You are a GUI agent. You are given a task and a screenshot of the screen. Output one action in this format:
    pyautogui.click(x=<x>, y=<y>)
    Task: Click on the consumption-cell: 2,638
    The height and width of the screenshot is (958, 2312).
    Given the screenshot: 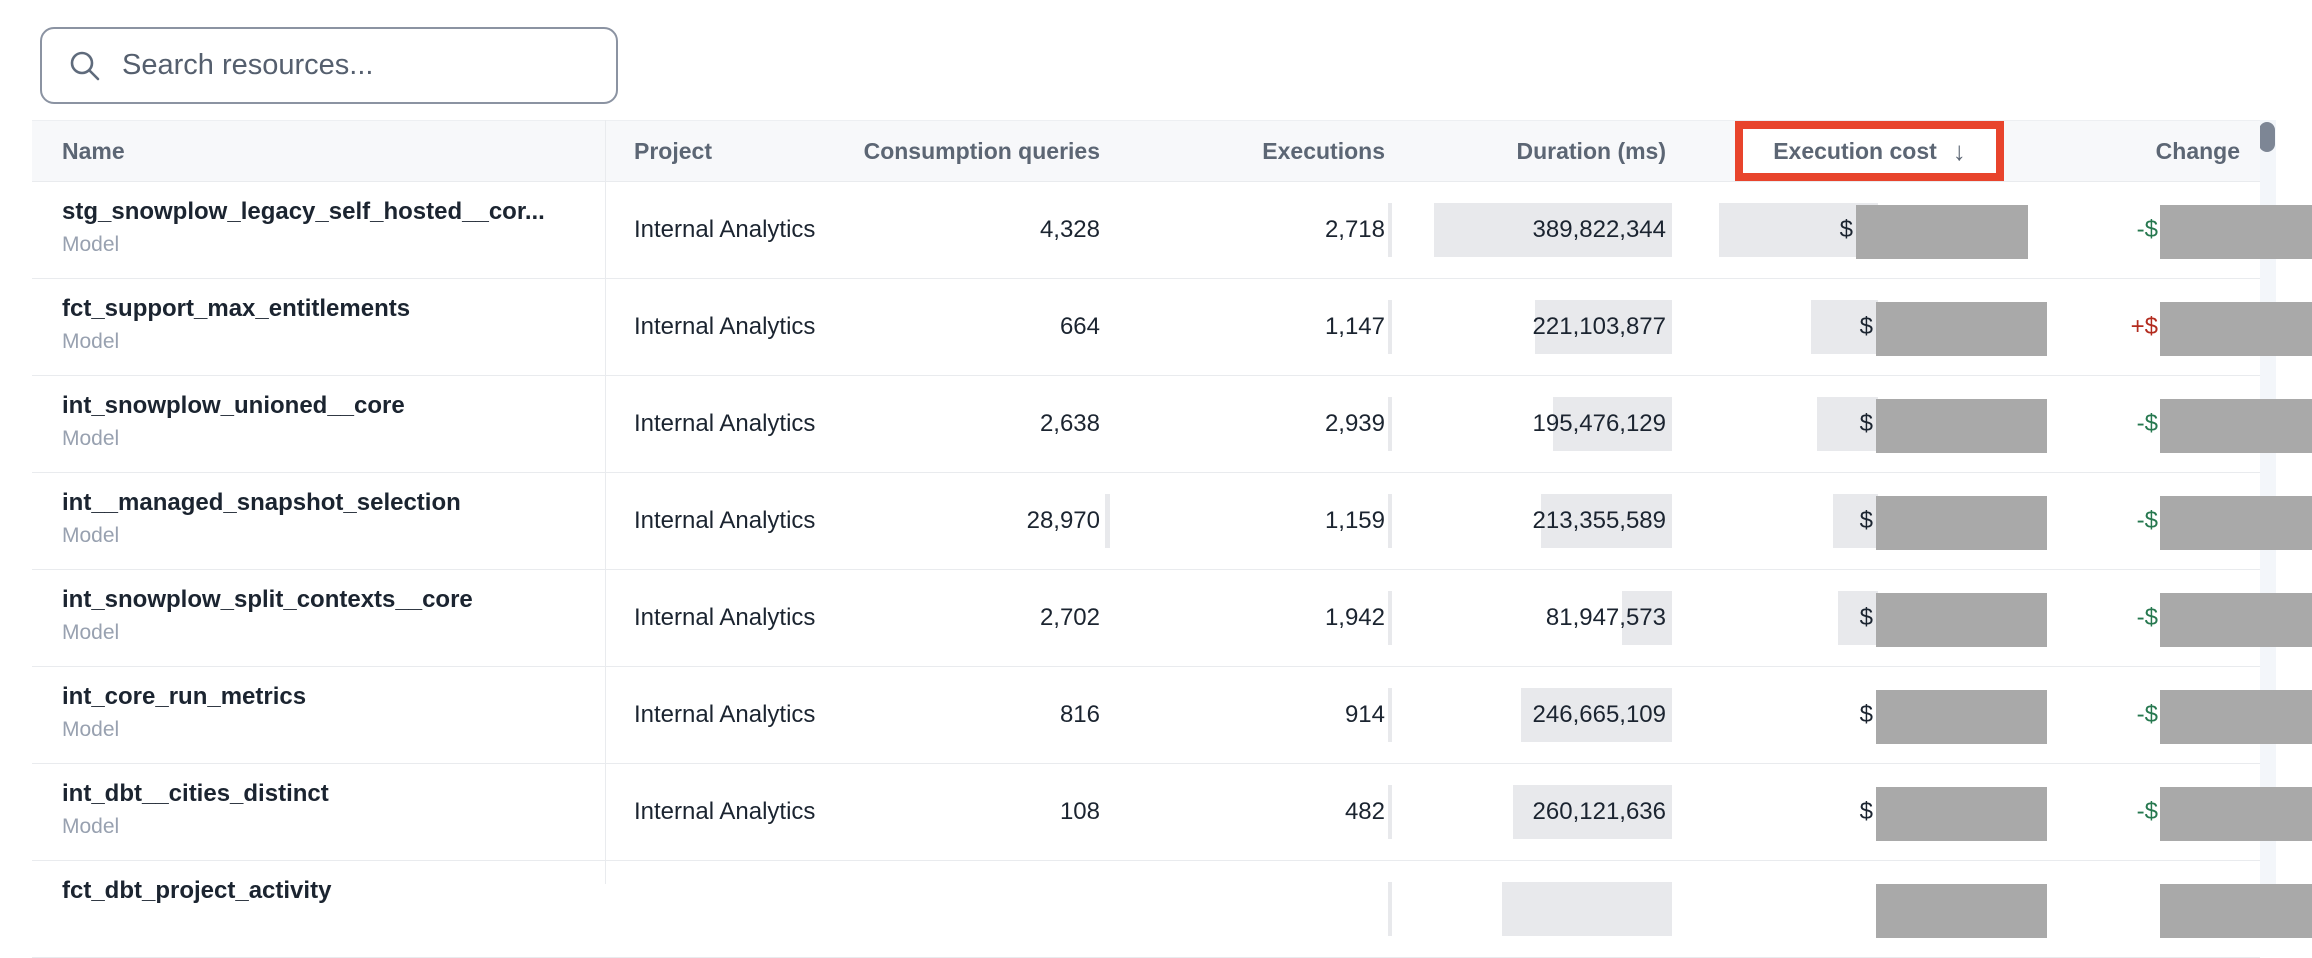 What is the action you would take?
    pyautogui.click(x=1069, y=423)
    